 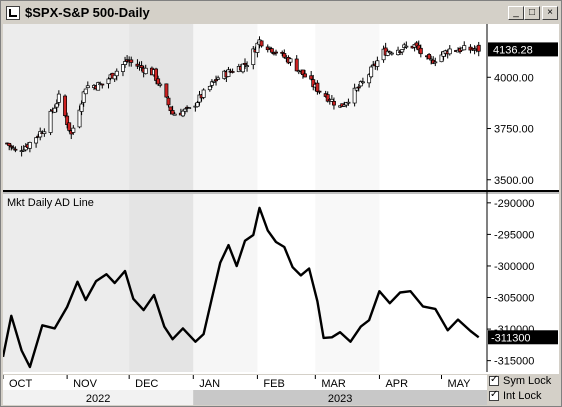 I want to click on ad-tick-label: -300000, so click(x=514, y=267).